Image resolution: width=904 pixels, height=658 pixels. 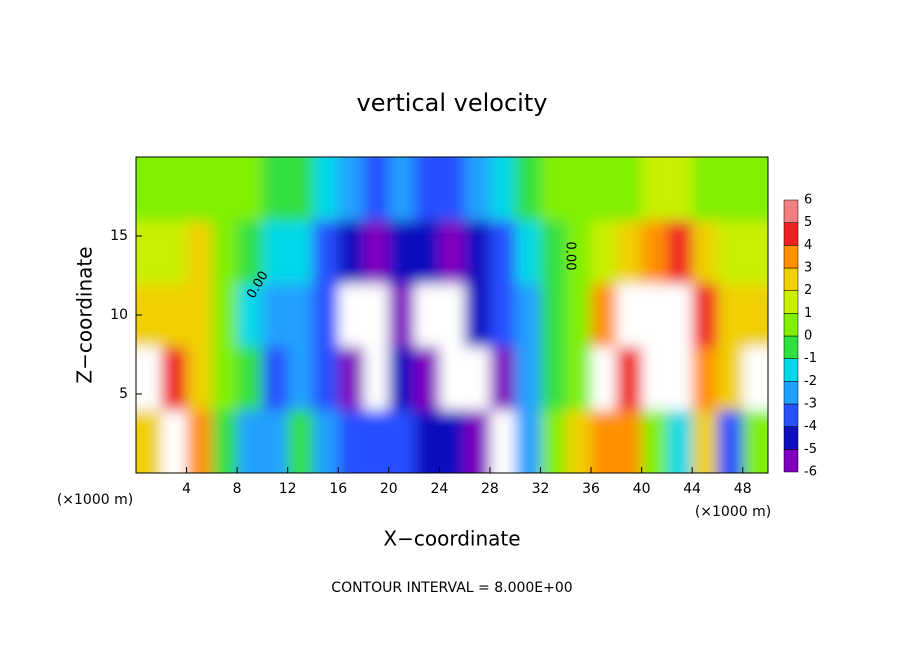 What do you see at coordinates (451, 539) in the screenshot?
I see `x-axis-label: X−coordinate` at bounding box center [451, 539].